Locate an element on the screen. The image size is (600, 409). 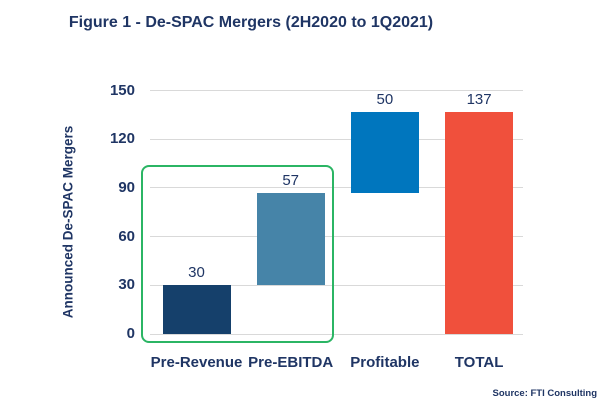
bar-value-label: 30 is located at coordinates (196, 273).